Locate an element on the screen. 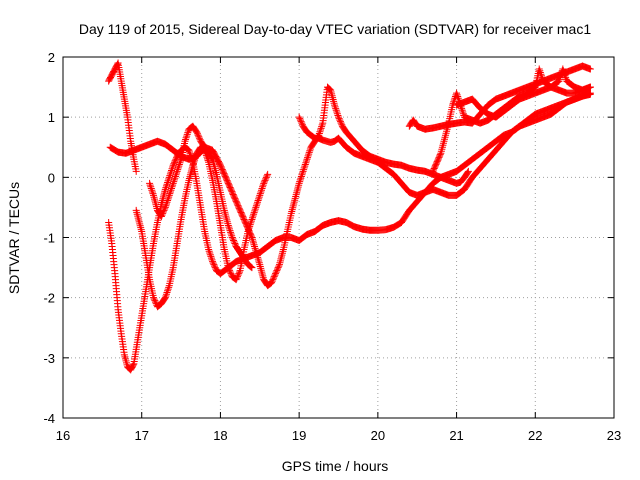 The width and height of the screenshot is (640, 480). x-tick-label: 20 is located at coordinates (378, 435).